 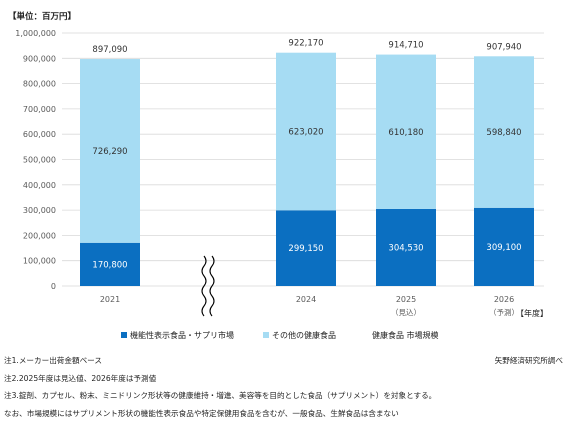 What do you see at coordinates (39, 261) in the screenshot?
I see `y-tick-label: 100,000` at bounding box center [39, 261].